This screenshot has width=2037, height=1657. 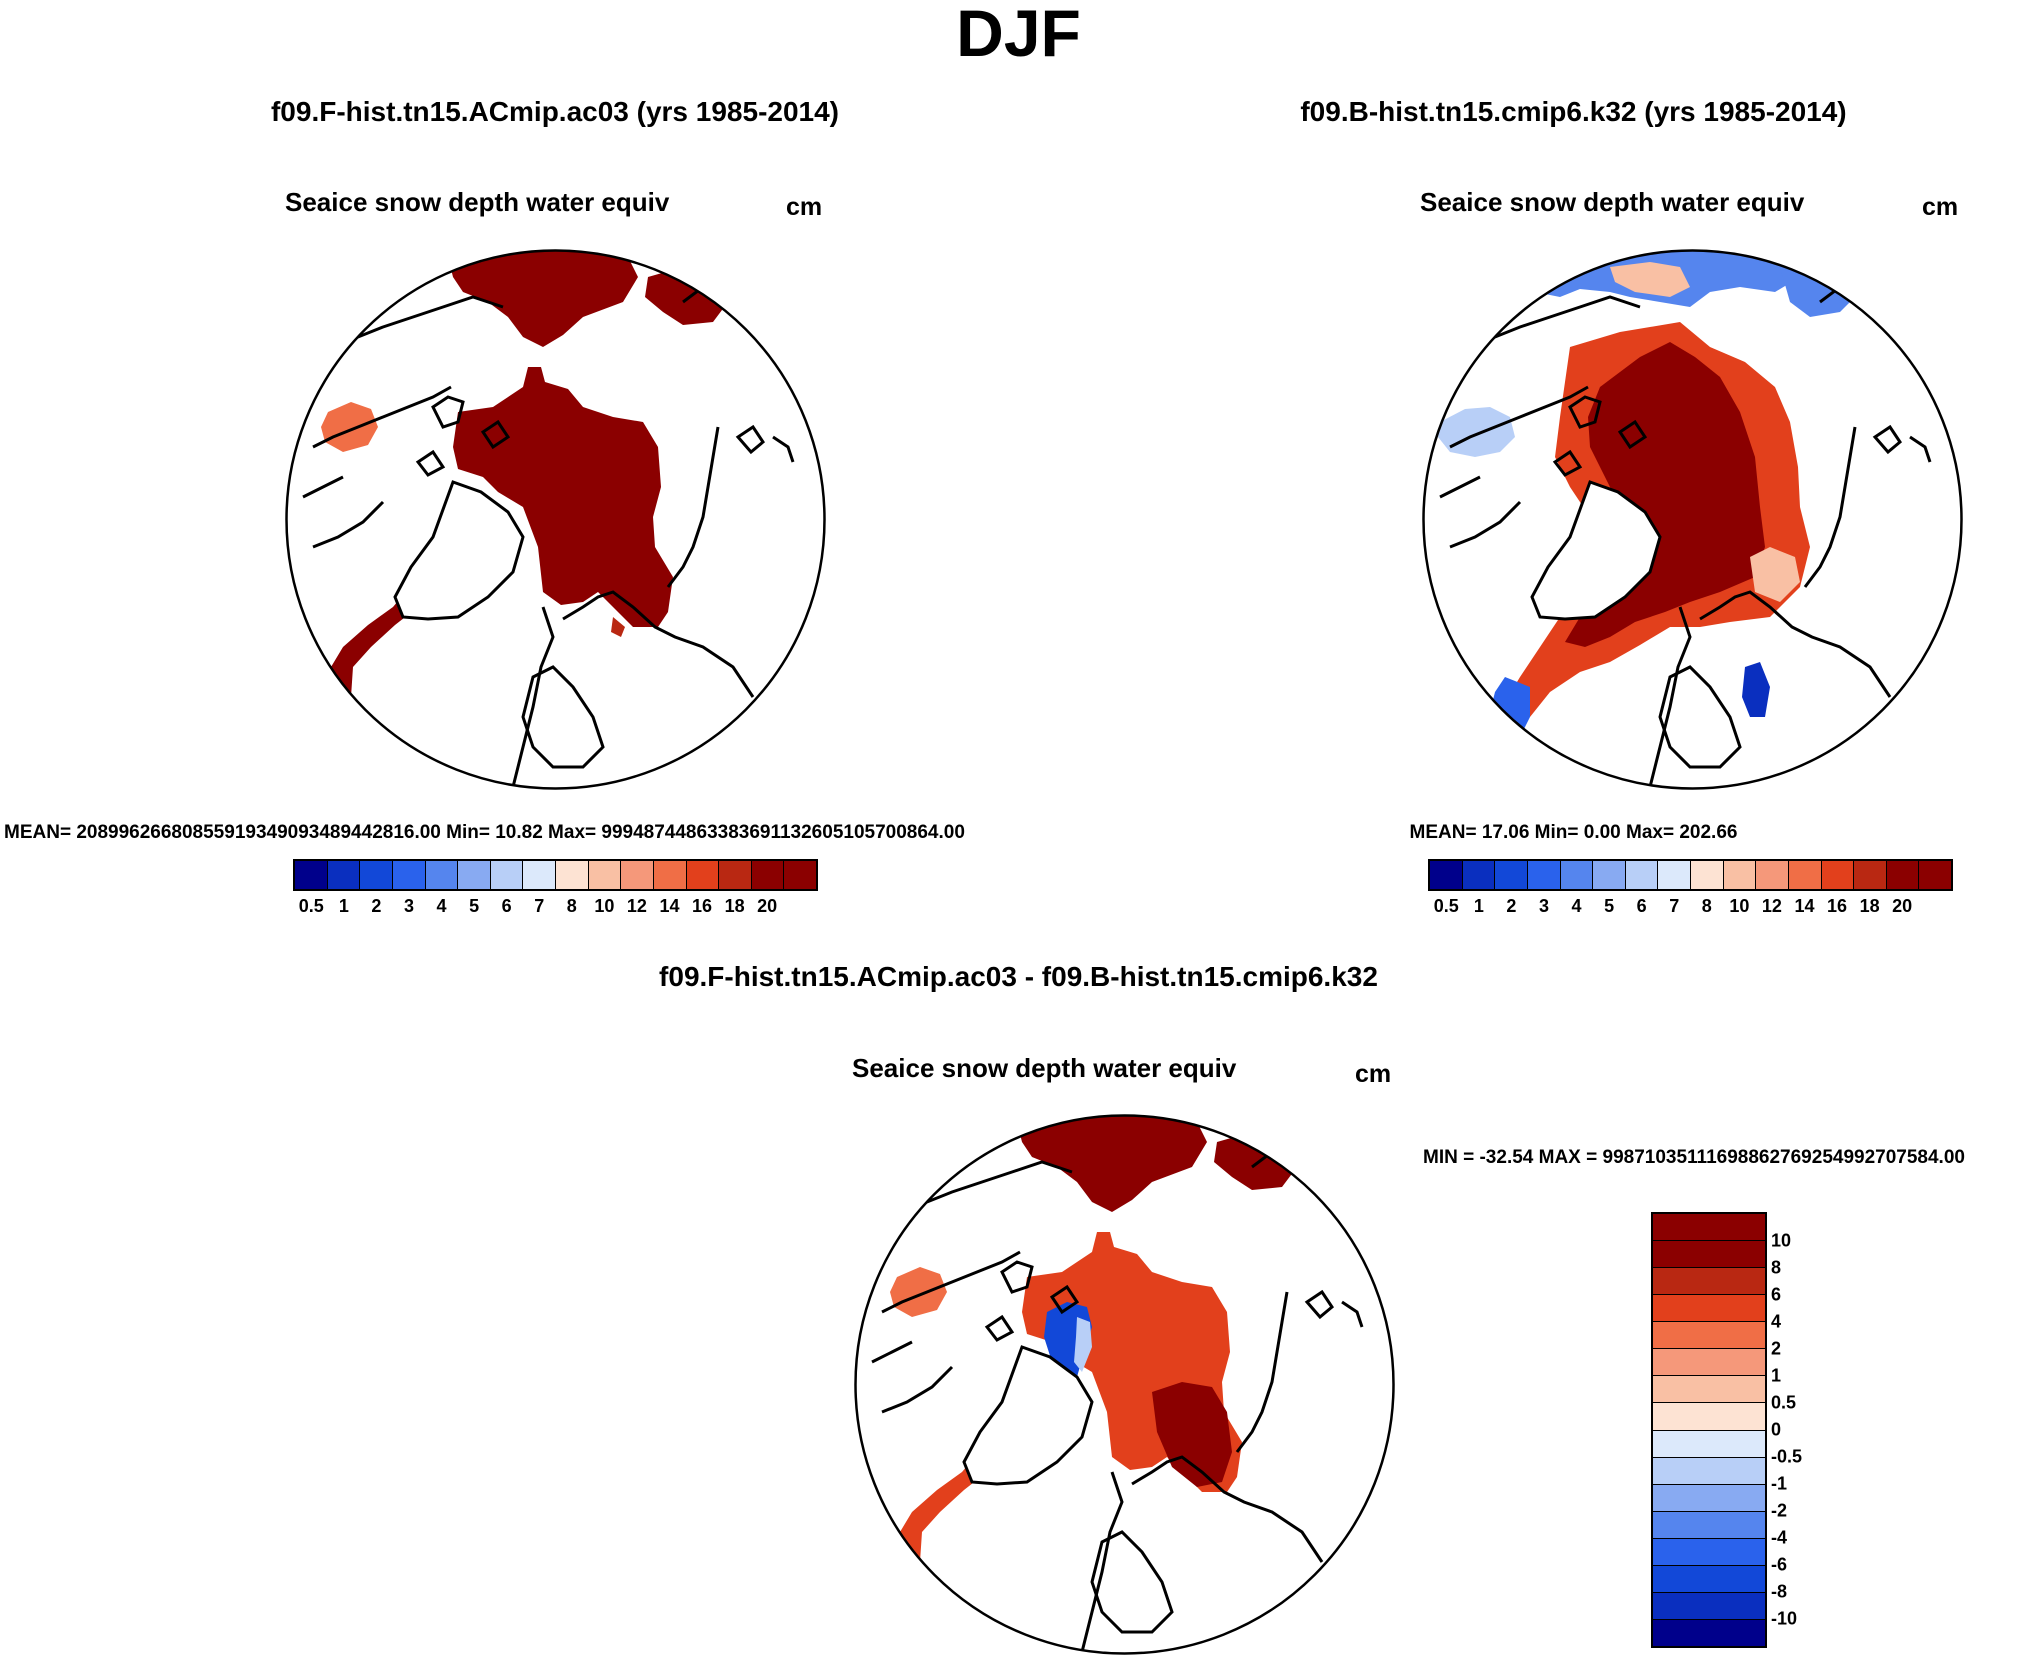 What do you see at coordinates (1779, 1483) in the screenshot?
I see `diff-colorbar-tick-label: -1` at bounding box center [1779, 1483].